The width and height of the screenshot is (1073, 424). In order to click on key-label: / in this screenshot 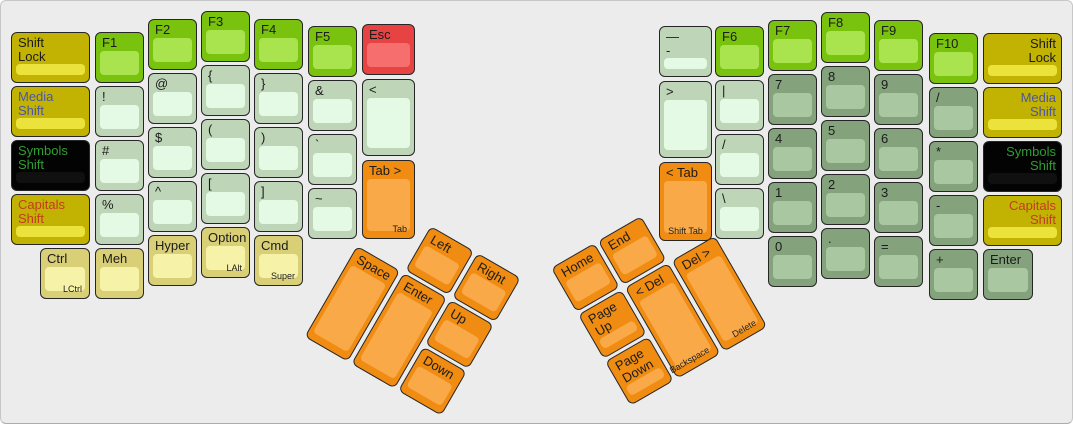, I will do `click(724, 144)`.